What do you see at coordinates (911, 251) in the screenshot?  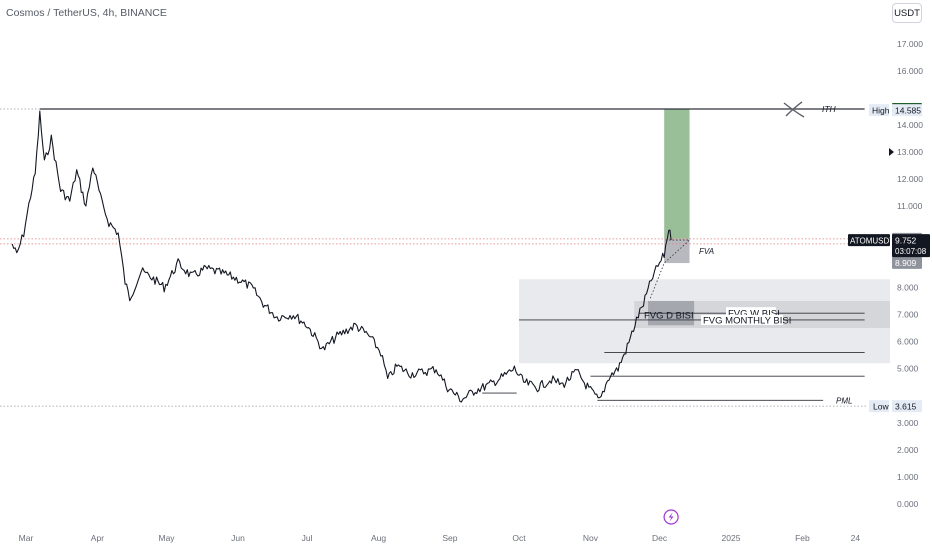 I see `countdown-label: 03:07:08` at bounding box center [911, 251].